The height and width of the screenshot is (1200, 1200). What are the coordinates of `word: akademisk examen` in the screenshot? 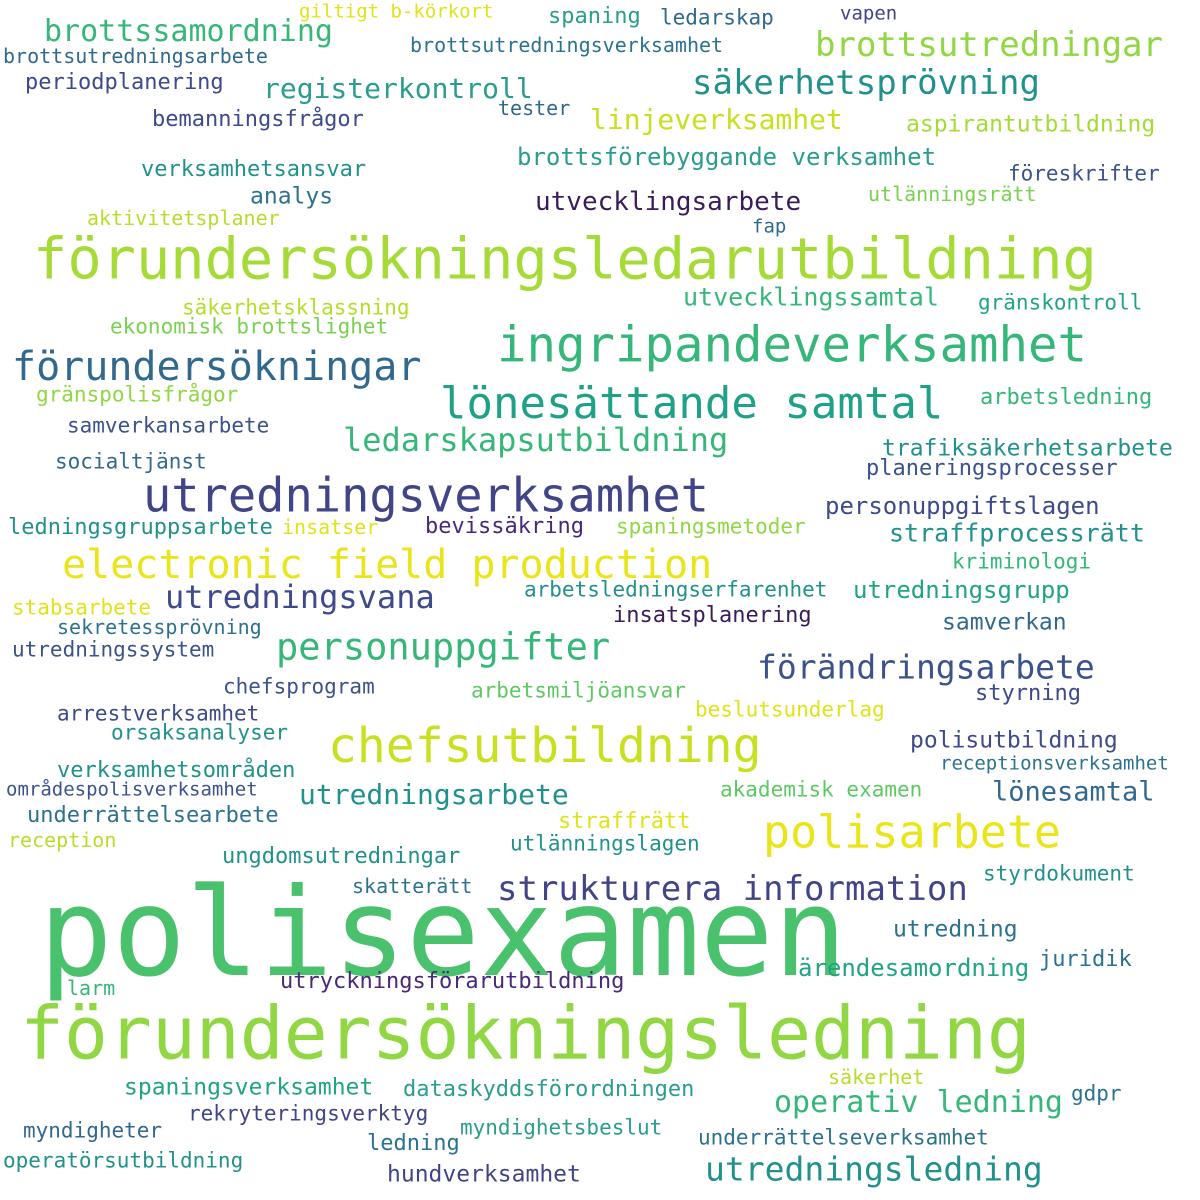 It's located at (821, 789).